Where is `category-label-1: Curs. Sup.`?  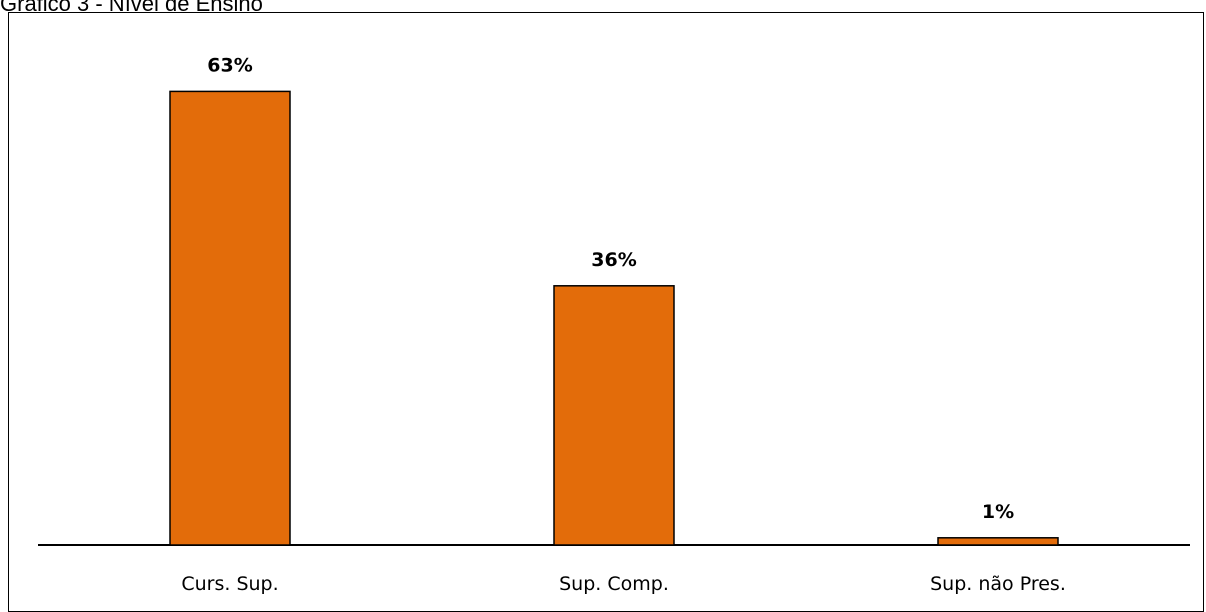 category-label-1: Curs. Sup. is located at coordinates (229, 584).